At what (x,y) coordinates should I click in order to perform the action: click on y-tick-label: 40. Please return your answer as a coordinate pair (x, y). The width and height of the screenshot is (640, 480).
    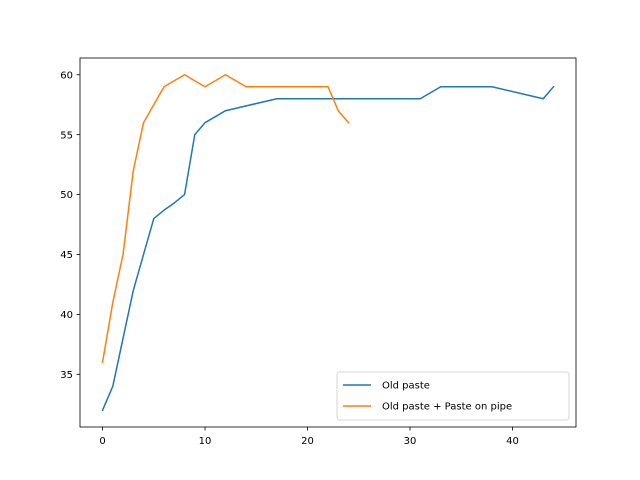
    Looking at the image, I should click on (66, 315).